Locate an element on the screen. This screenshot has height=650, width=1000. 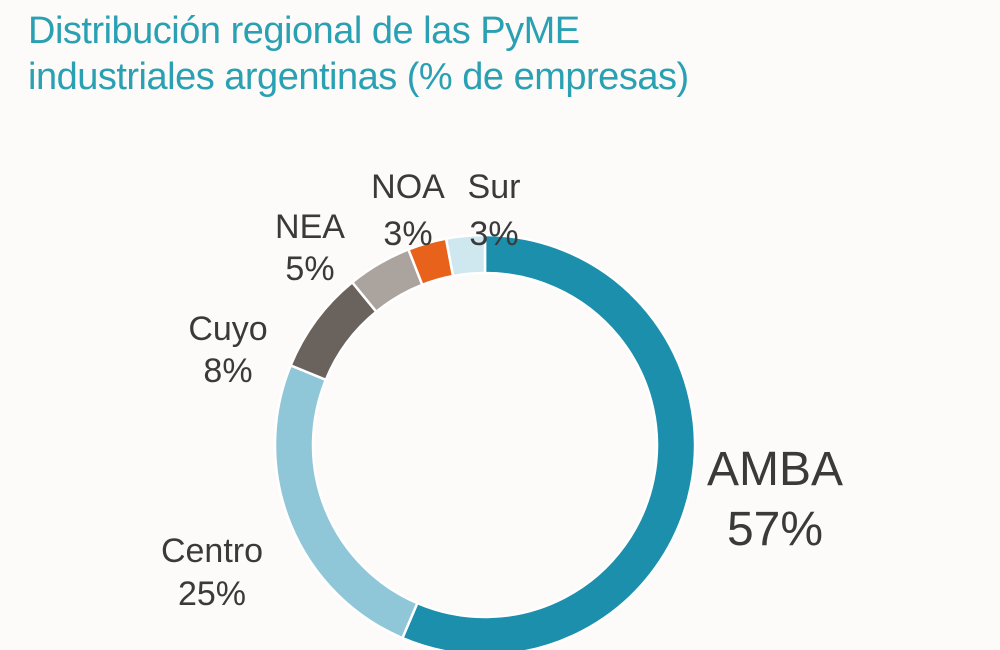
slice-name-centro: Centro is located at coordinates (212, 551).